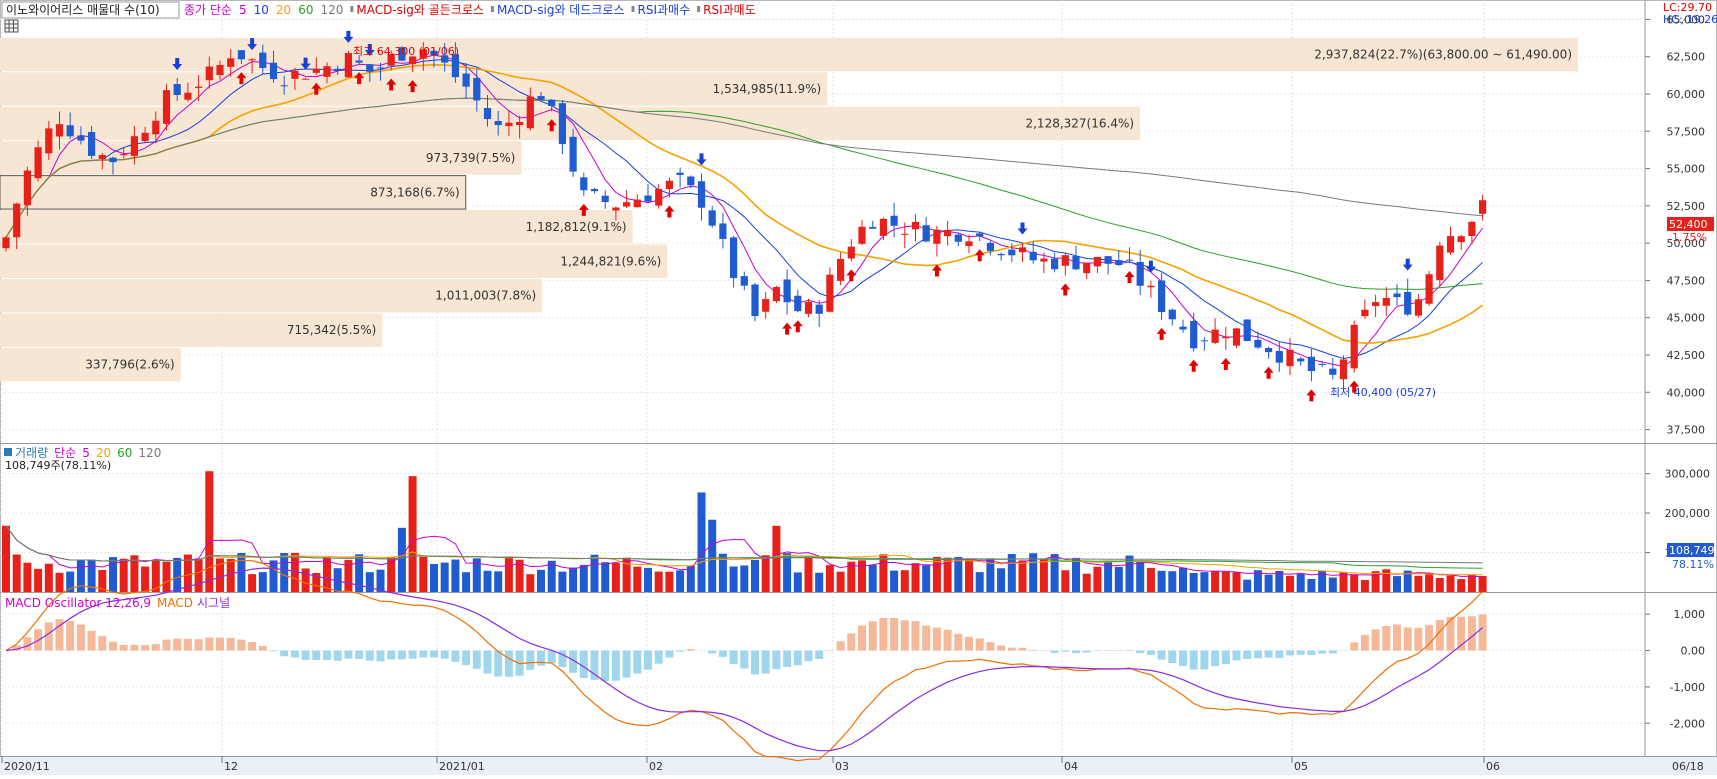 The image size is (1717, 779). Describe the element at coordinates (305, 10) in the screenshot. I see `legend-item: 60` at that location.